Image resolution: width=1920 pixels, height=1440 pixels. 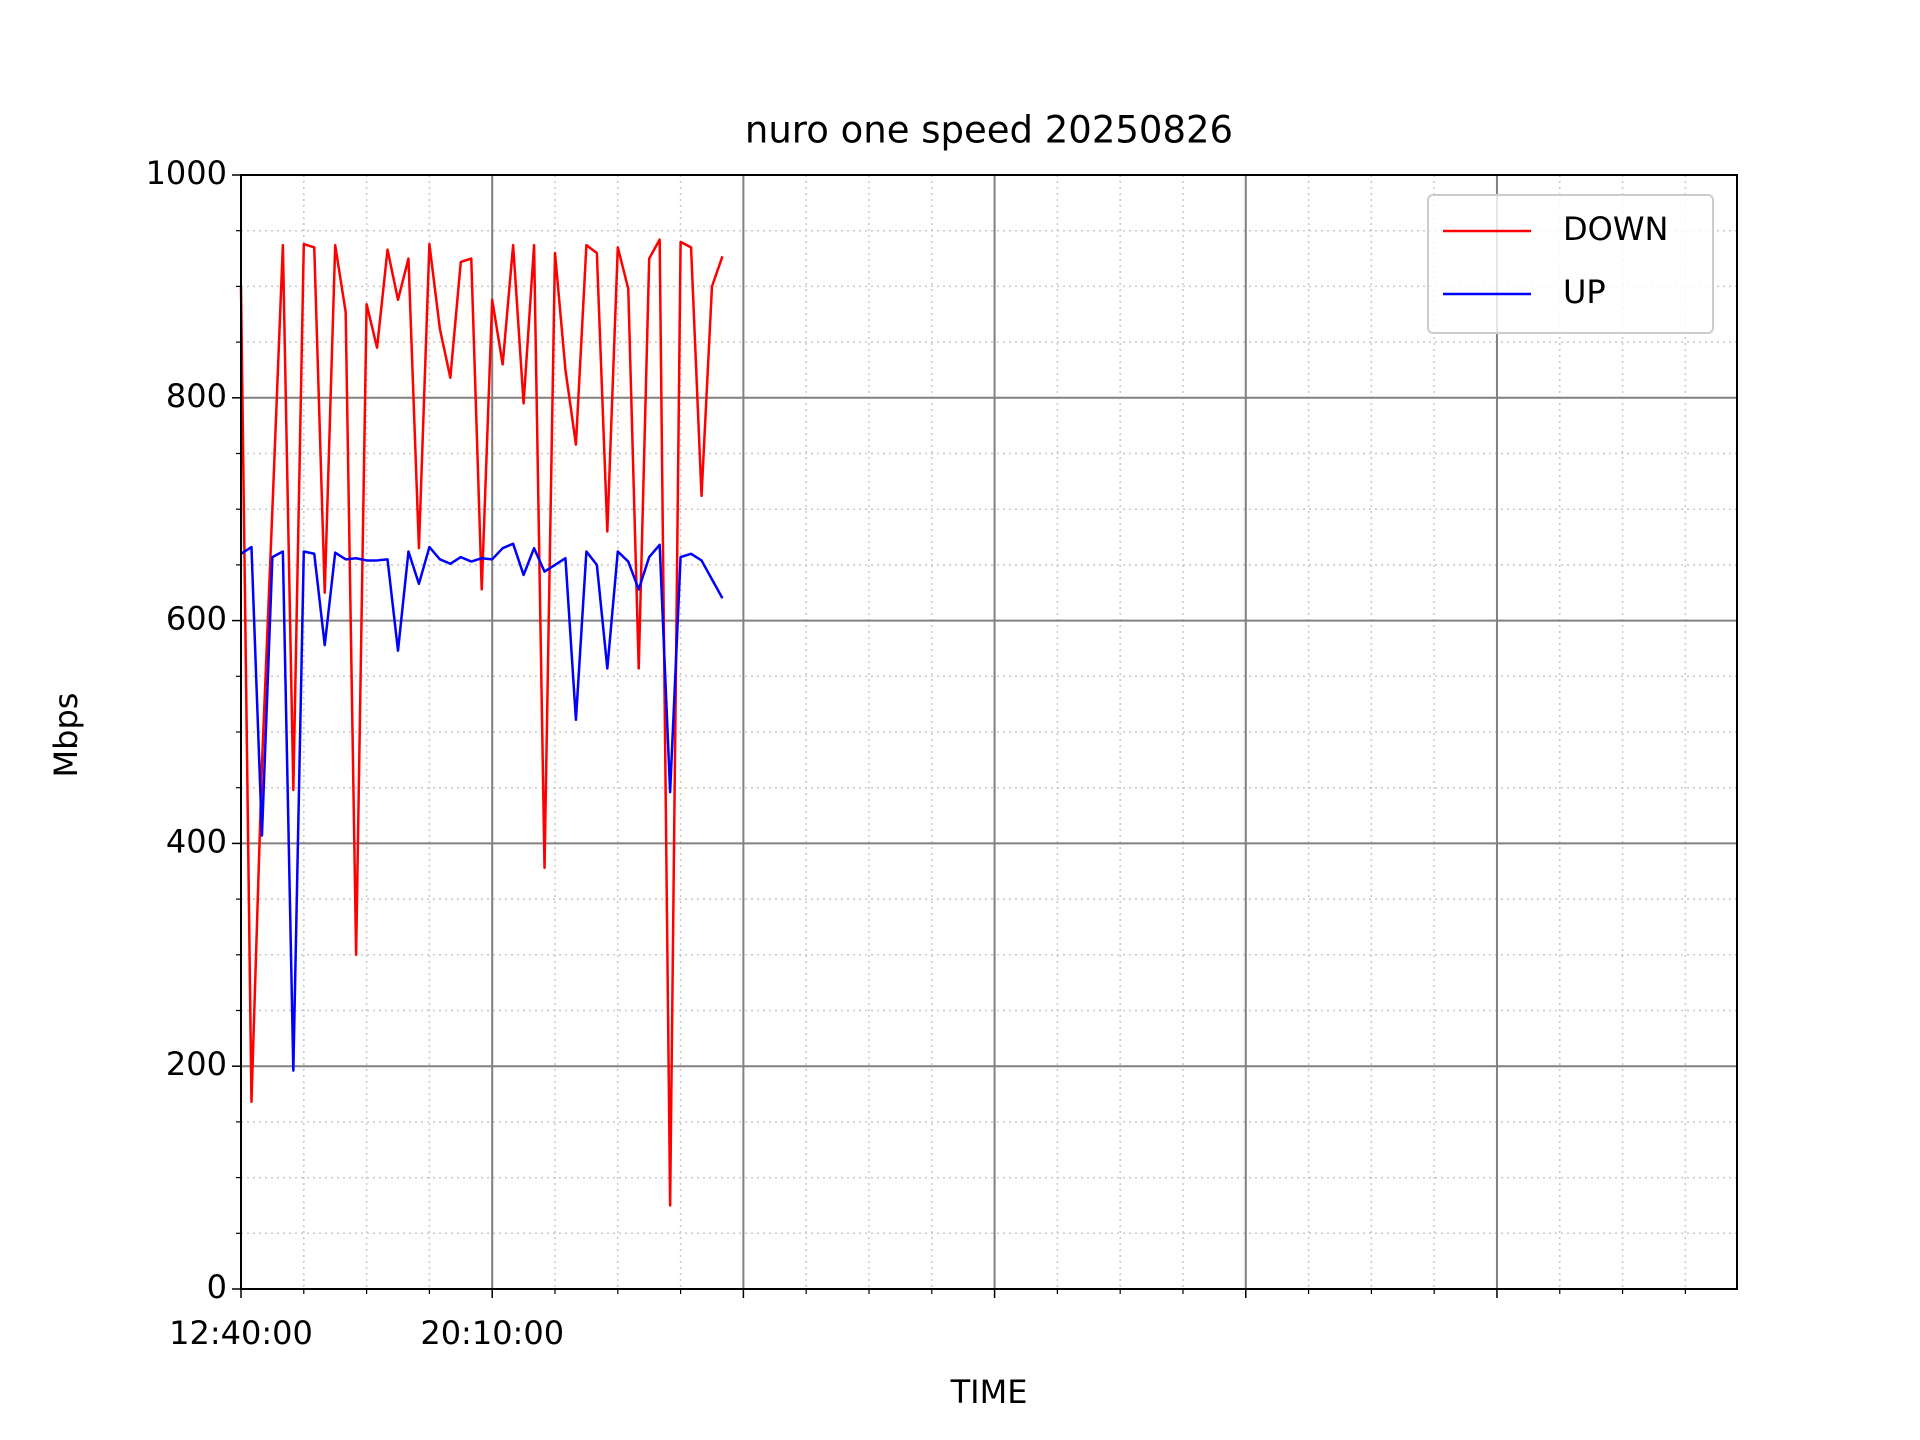 What do you see at coordinates (241, 1333) in the screenshot?
I see `x-tick-label: 12:40:00` at bounding box center [241, 1333].